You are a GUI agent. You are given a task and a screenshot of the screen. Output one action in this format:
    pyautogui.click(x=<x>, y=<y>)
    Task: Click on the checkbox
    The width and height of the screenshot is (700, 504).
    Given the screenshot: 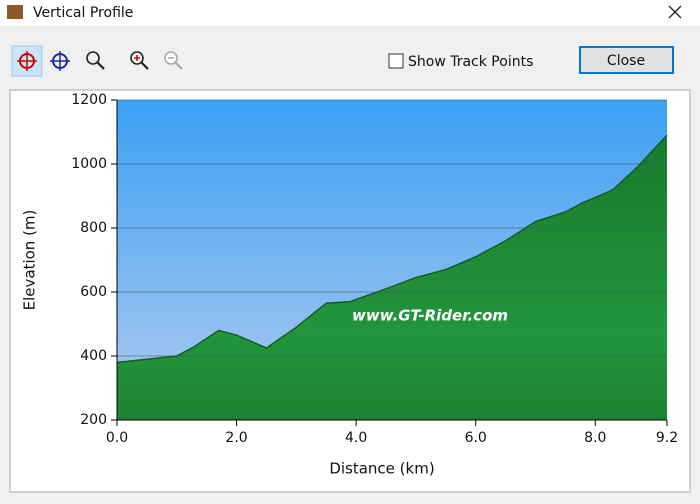 What is the action you would take?
    pyautogui.click(x=396, y=61)
    